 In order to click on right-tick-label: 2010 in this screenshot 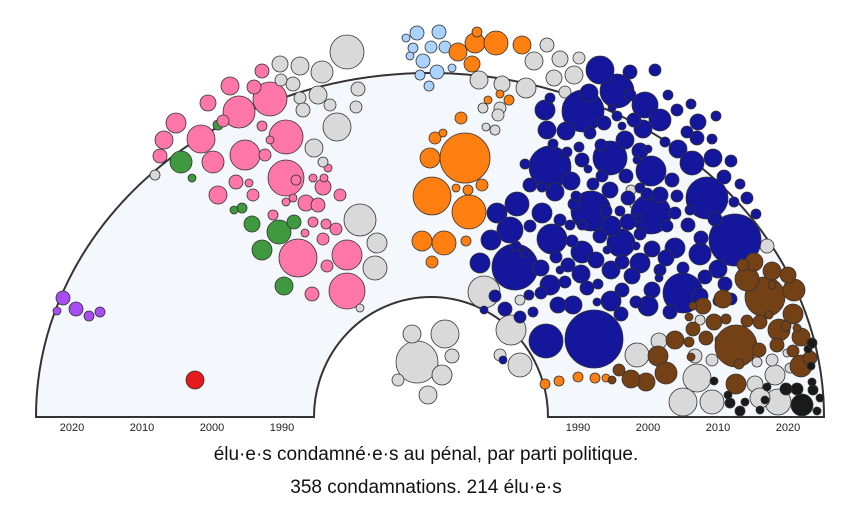, I will do `click(718, 428)`.